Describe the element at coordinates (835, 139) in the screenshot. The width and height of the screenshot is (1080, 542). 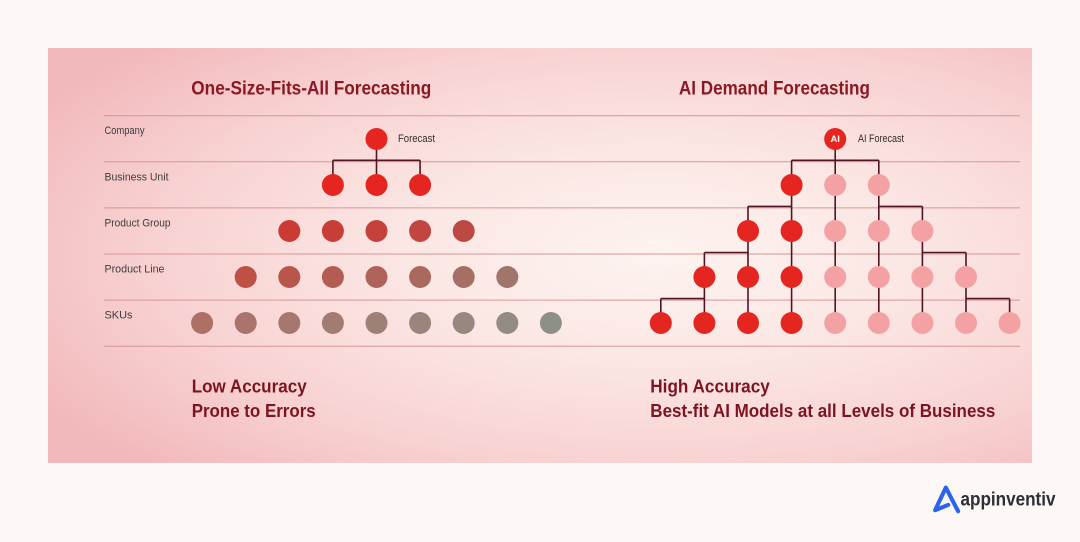
I see `svg-text: AI` at that location.